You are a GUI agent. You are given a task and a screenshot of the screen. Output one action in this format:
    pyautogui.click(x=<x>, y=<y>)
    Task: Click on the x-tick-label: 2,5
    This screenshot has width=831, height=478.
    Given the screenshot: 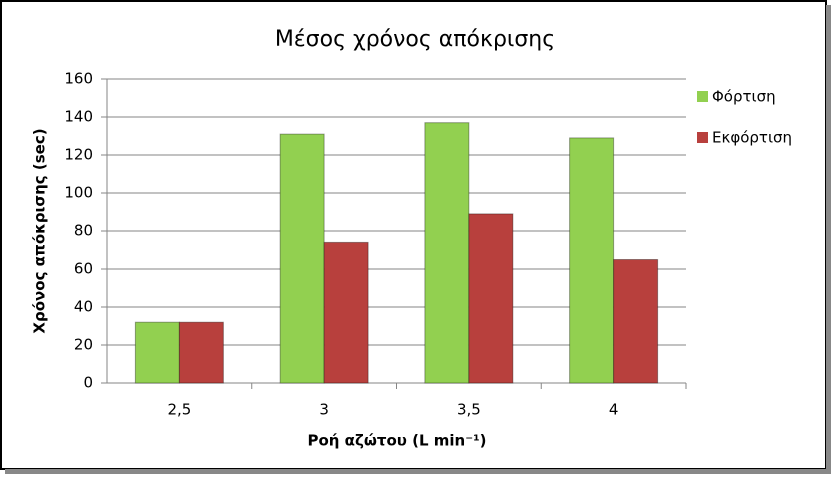 What is the action you would take?
    pyautogui.click(x=179, y=410)
    